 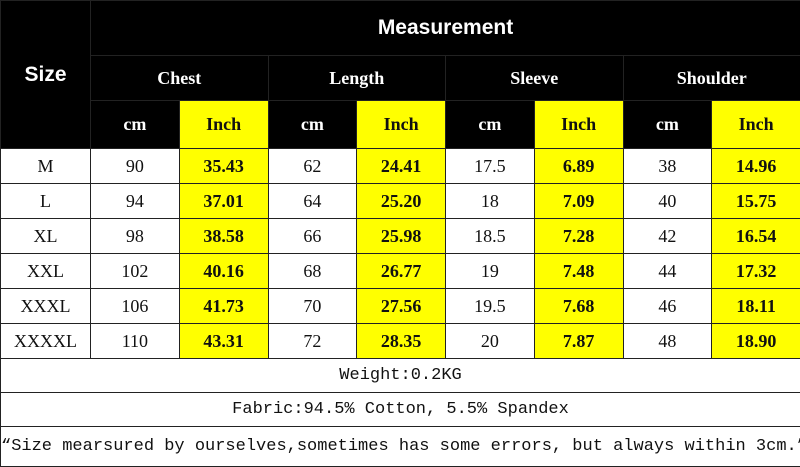 What do you see at coordinates (135, 306) in the screenshot?
I see `value-cell: 106` at bounding box center [135, 306].